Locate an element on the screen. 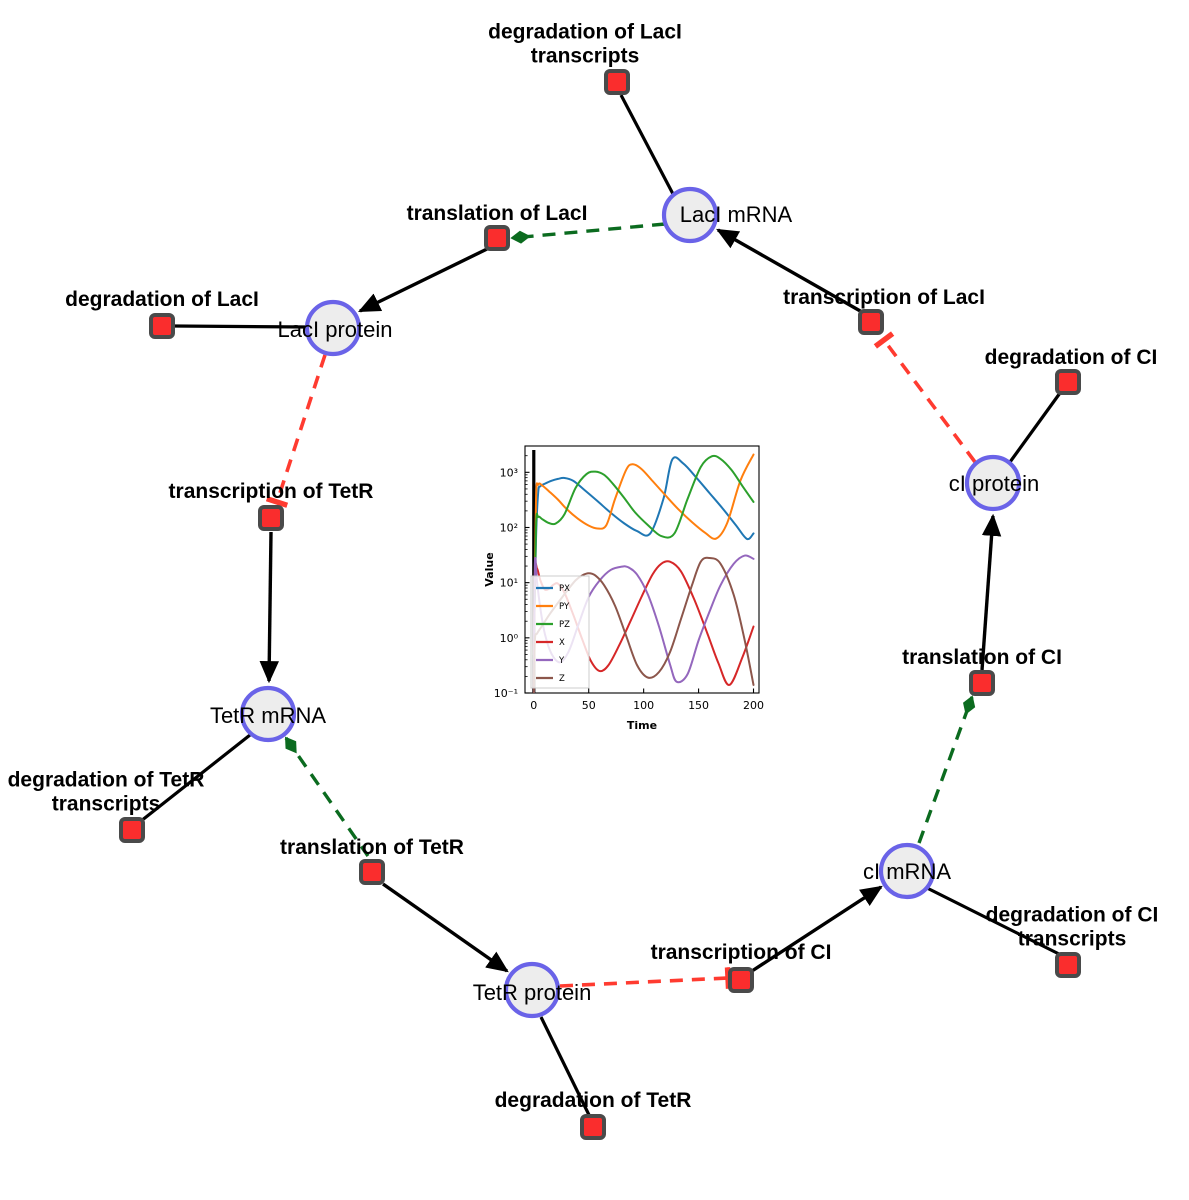 The height and width of the screenshot is (1200, 1189). edge-trlcI-cIprotein is located at coordinates (991, 592).